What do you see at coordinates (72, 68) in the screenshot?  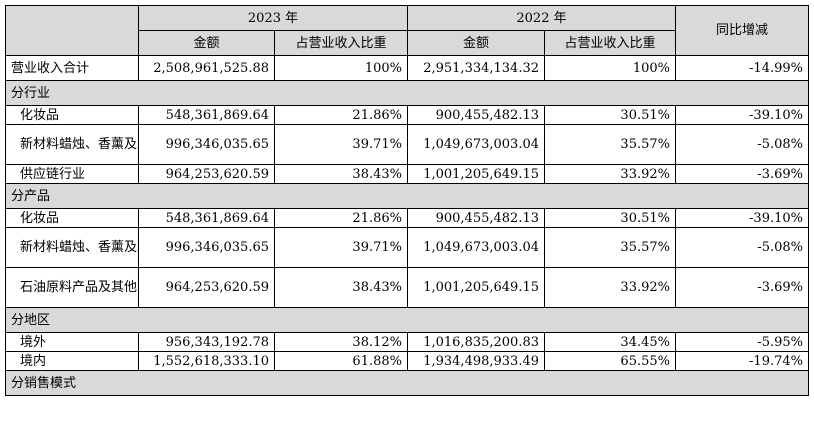 I see `total-label: 营业收入合计` at bounding box center [72, 68].